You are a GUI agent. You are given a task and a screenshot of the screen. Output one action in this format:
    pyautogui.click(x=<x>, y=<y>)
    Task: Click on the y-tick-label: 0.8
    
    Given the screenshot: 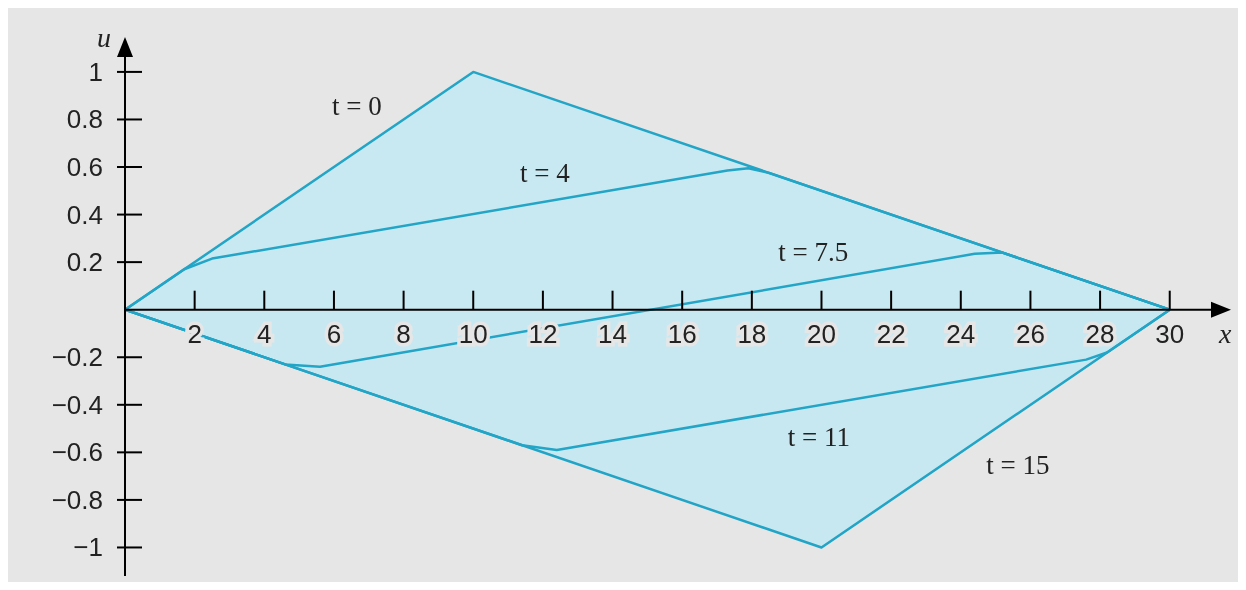 What is the action you would take?
    pyautogui.click(x=84, y=119)
    